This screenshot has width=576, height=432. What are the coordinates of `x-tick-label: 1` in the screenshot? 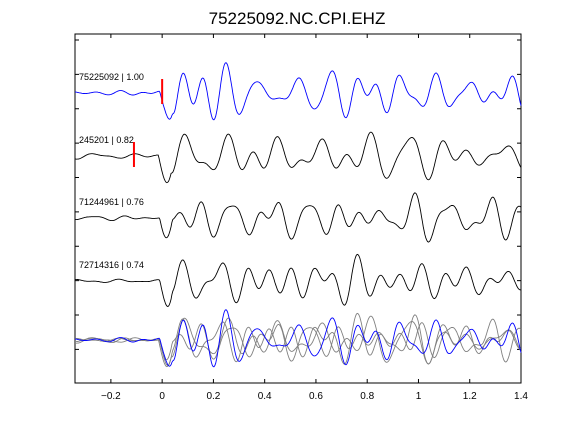 It's located at (419, 396).